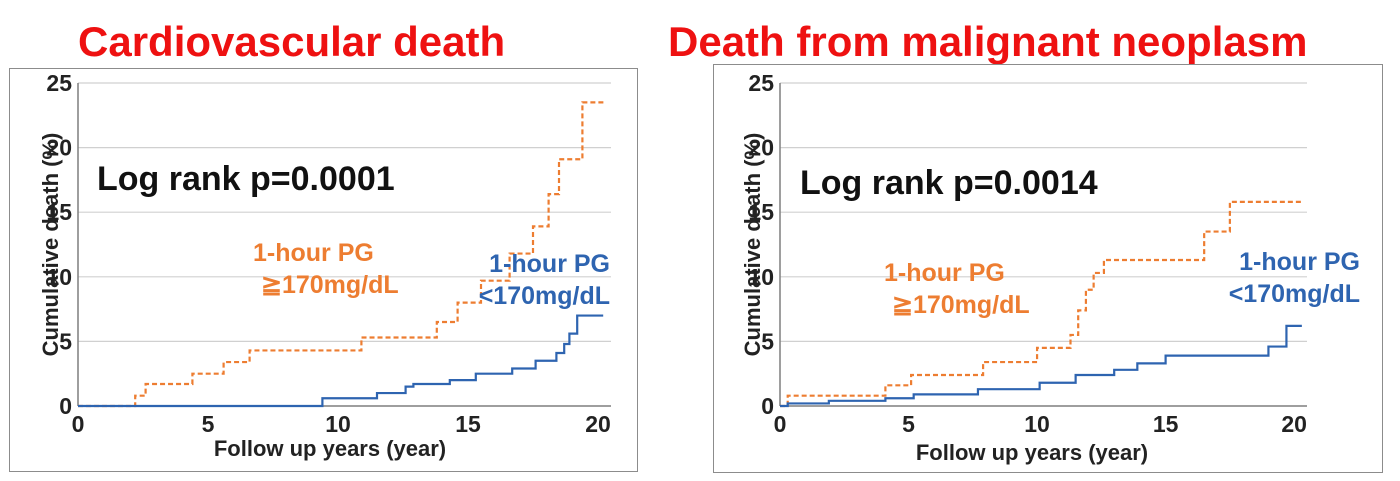  I want to click on chart-title-malignant-neoplasm: Death from malignant neoplasm, so click(988, 41).